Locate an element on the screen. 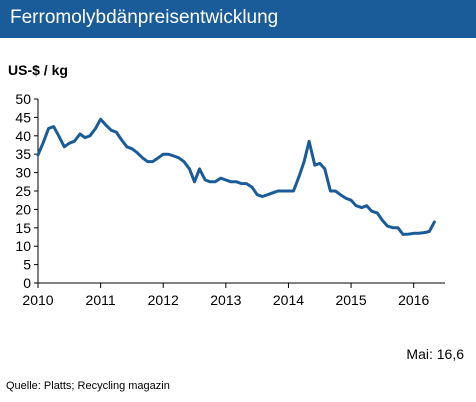 The height and width of the screenshot is (402, 476). y-tick-label: 25 is located at coordinates (23, 191).